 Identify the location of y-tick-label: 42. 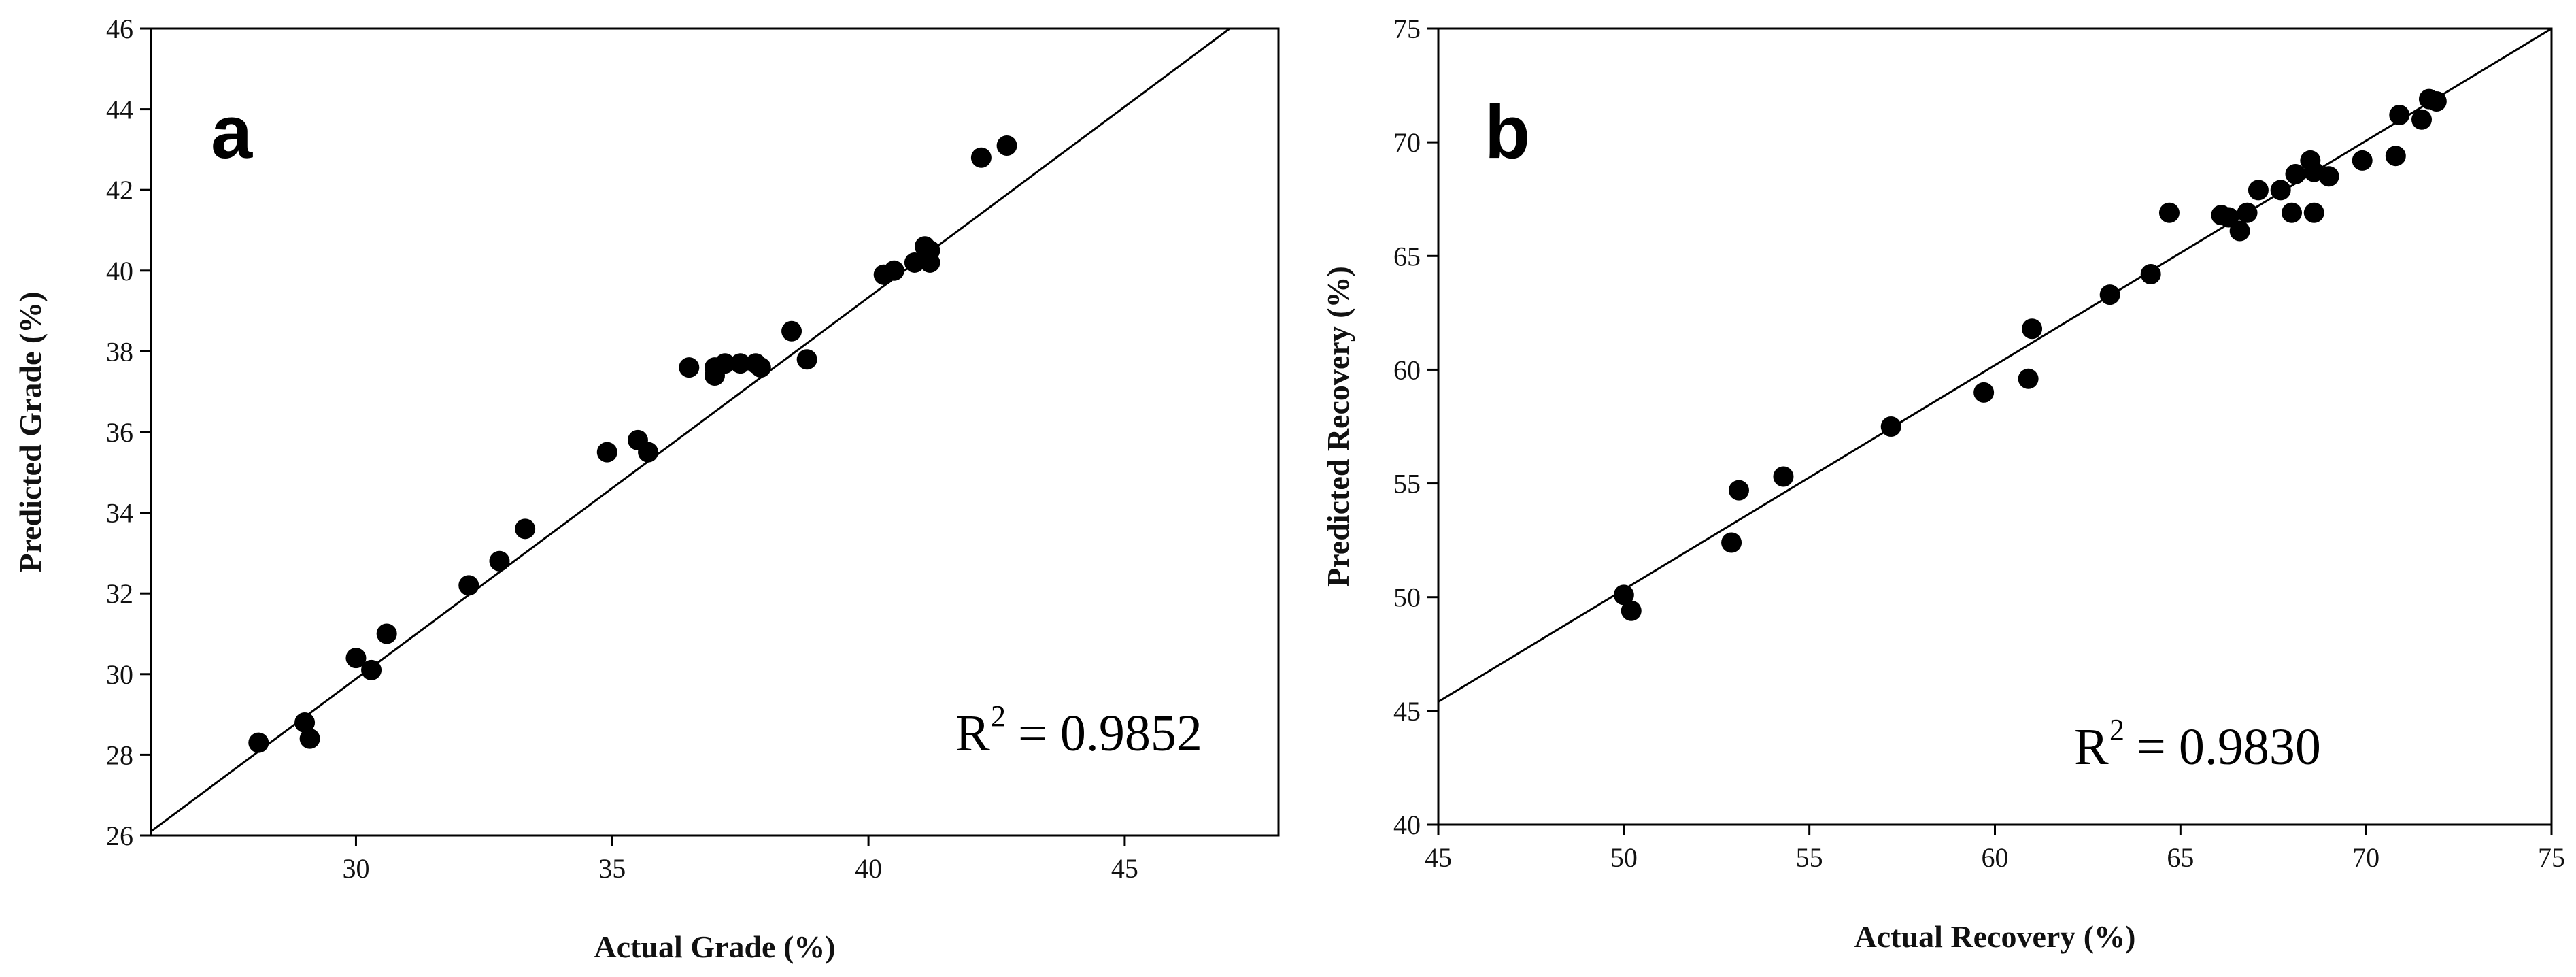
(119, 190).